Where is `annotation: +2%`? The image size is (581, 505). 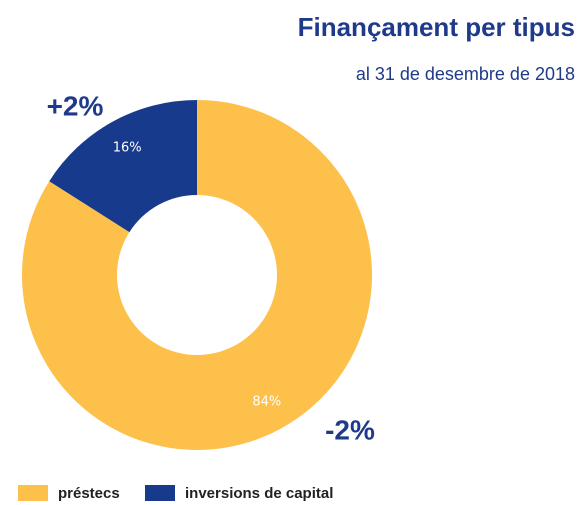
annotation: +2% is located at coordinates (75, 105).